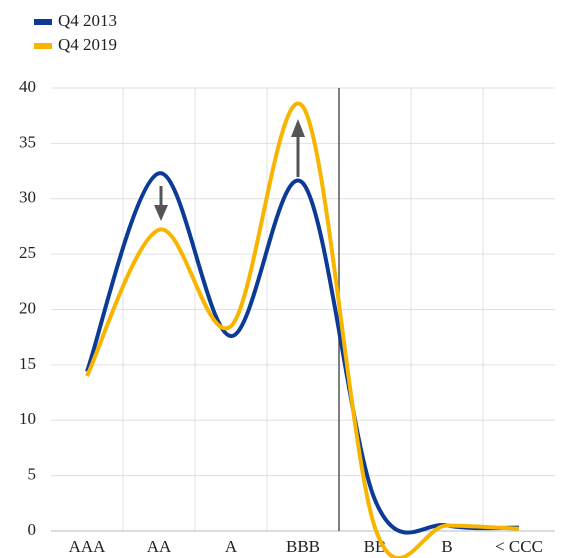 This screenshot has height=558, width=563. I want to click on x-tick-label: A, so click(231, 546).